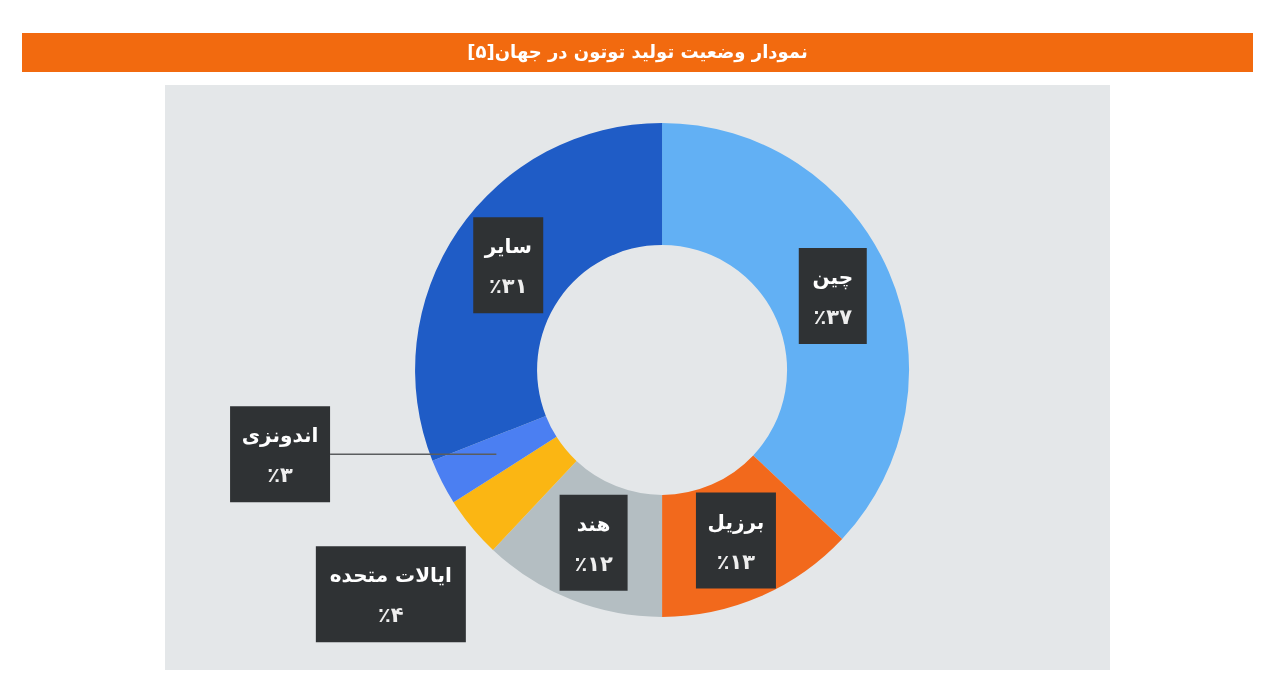  Describe the element at coordinates (280, 475) in the screenshot. I see `data-label: ٪۳` at that location.